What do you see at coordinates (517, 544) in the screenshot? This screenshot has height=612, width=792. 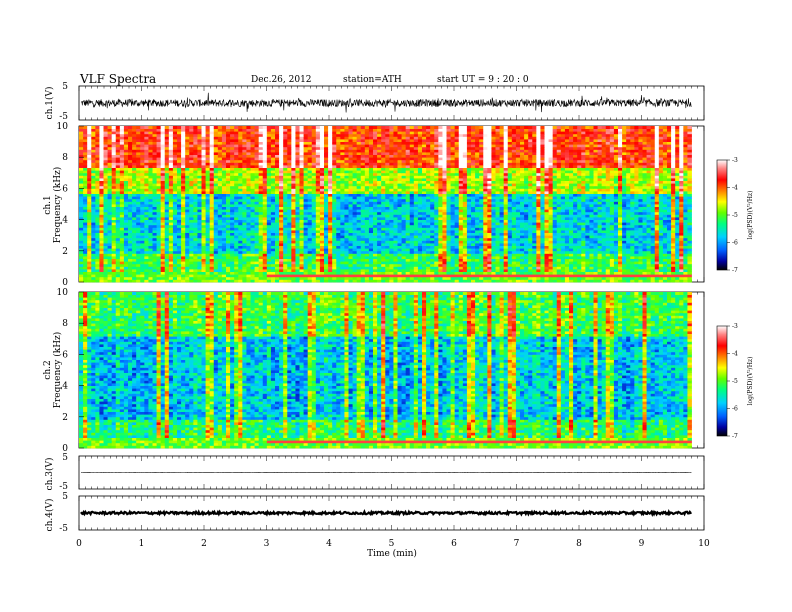 I see `x-tick-label: 7` at bounding box center [517, 544].